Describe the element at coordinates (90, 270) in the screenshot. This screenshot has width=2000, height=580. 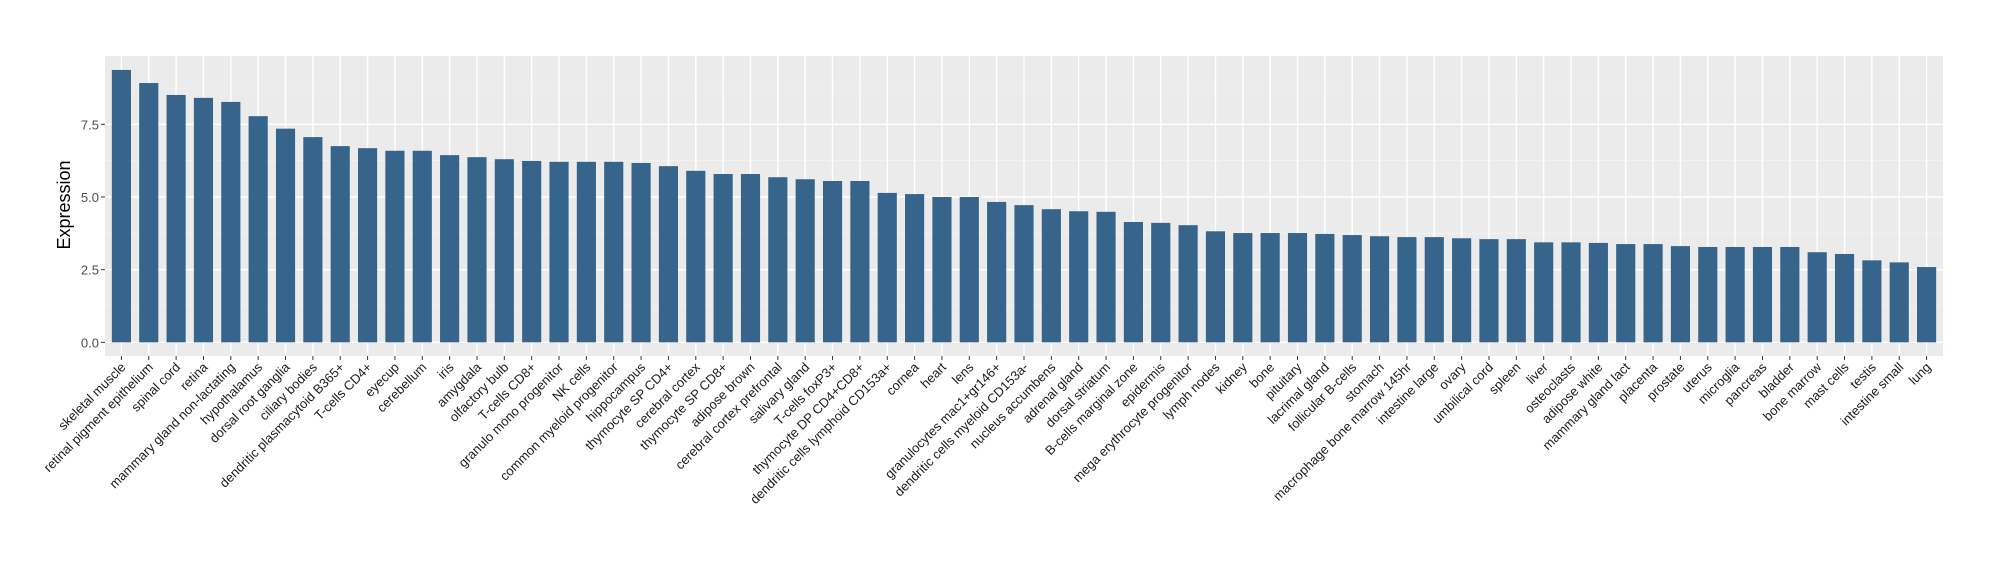
I see `y-tick-label: 2.5` at that location.